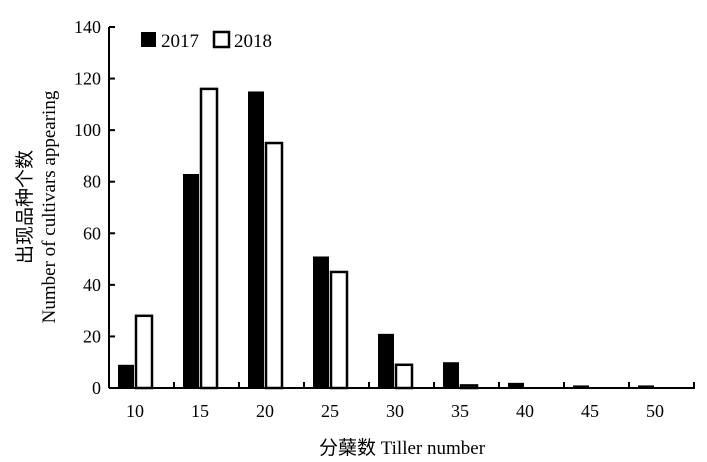 Image resolution: width=707 pixels, height=462 pixels. What do you see at coordinates (92, 285) in the screenshot?
I see `y-tick-label: 40` at bounding box center [92, 285].